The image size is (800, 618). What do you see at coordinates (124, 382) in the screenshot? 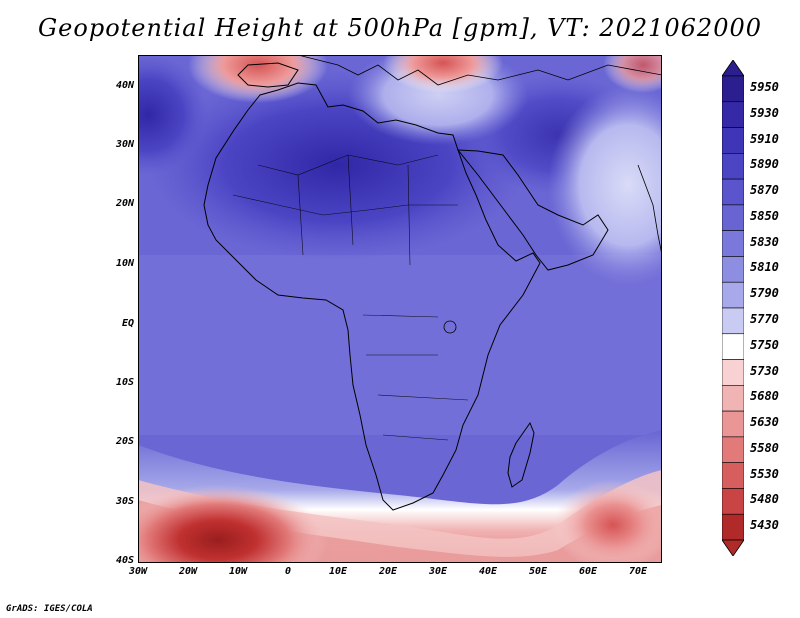
I see `lat-label-10s: 10S` at bounding box center [124, 382].